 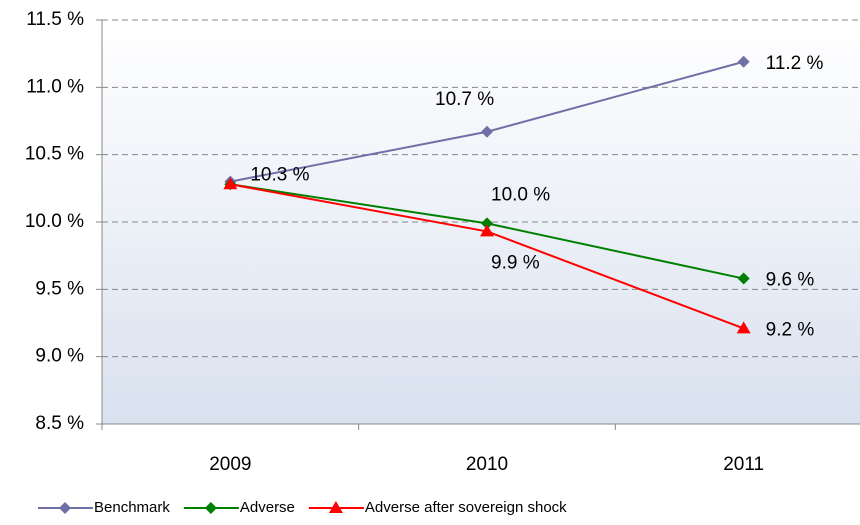 What do you see at coordinates (267, 507) in the screenshot?
I see `legend-label: Adverse` at bounding box center [267, 507].